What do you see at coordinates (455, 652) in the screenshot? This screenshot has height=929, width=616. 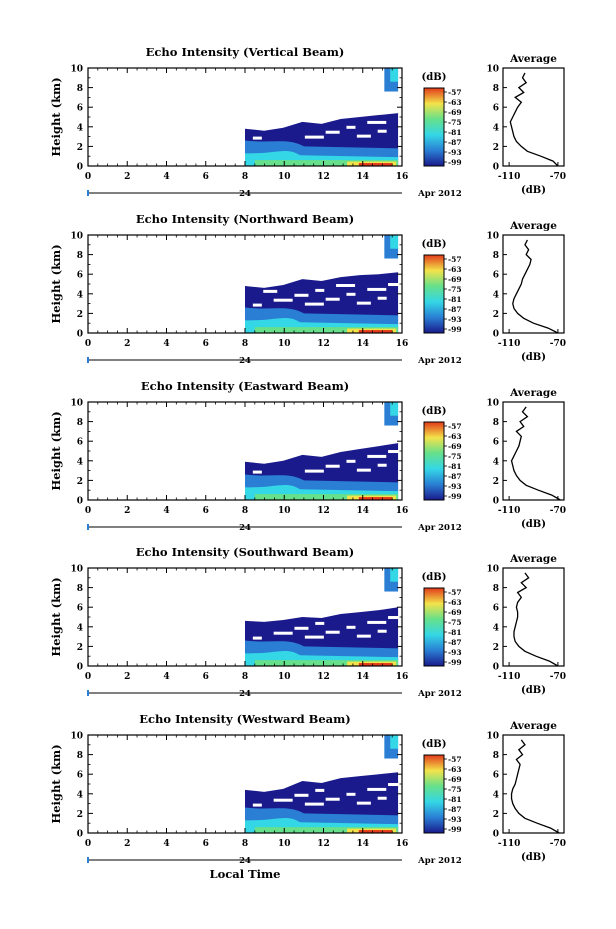 I see `colorbar-tick-label: -93` at bounding box center [455, 652].